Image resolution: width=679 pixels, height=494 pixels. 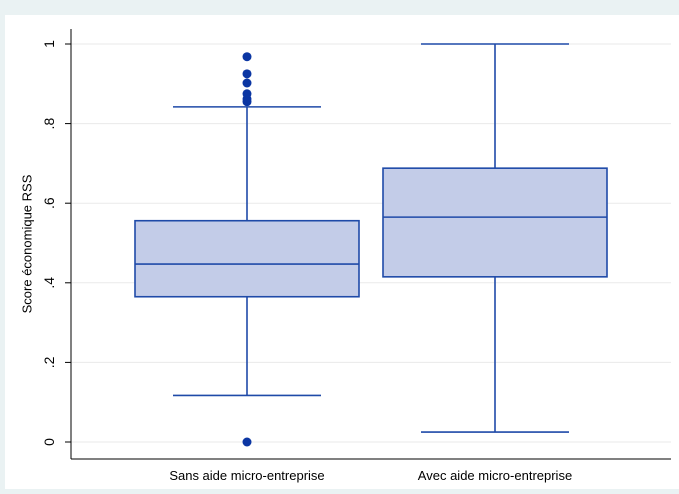 I want to click on y-tick-label: .2, so click(x=49, y=362).